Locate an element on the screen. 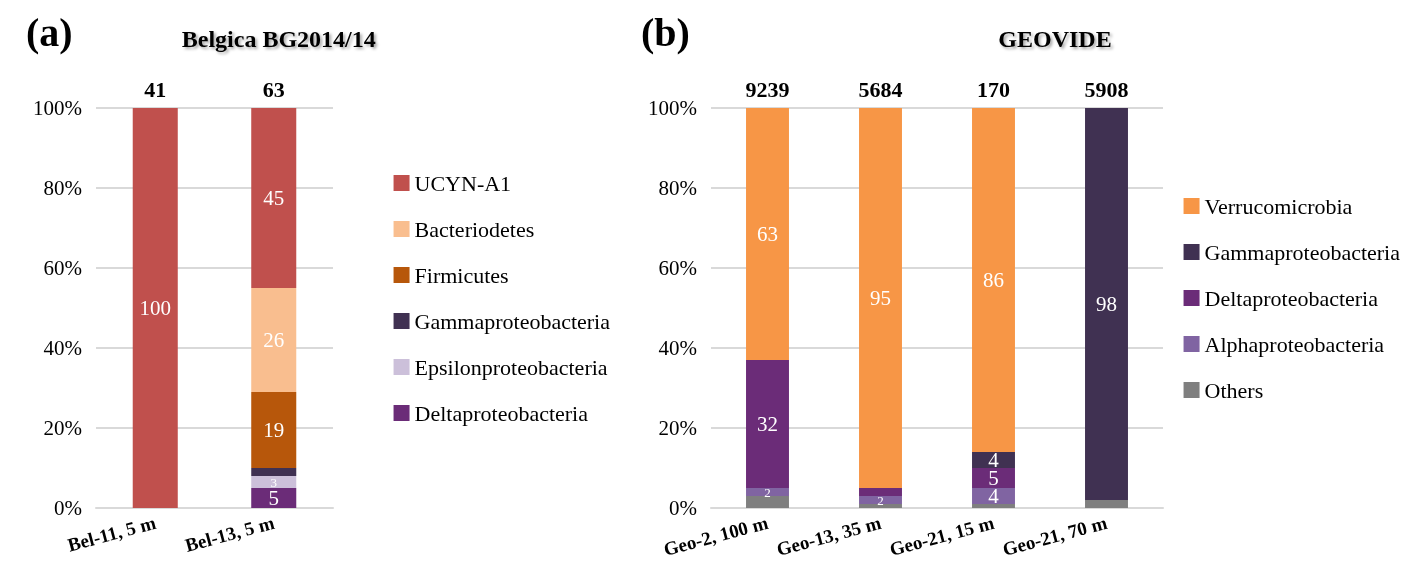 The height and width of the screenshot is (588, 1422). x-tick-label: Bel-13, 5 m is located at coordinates (229, 533).